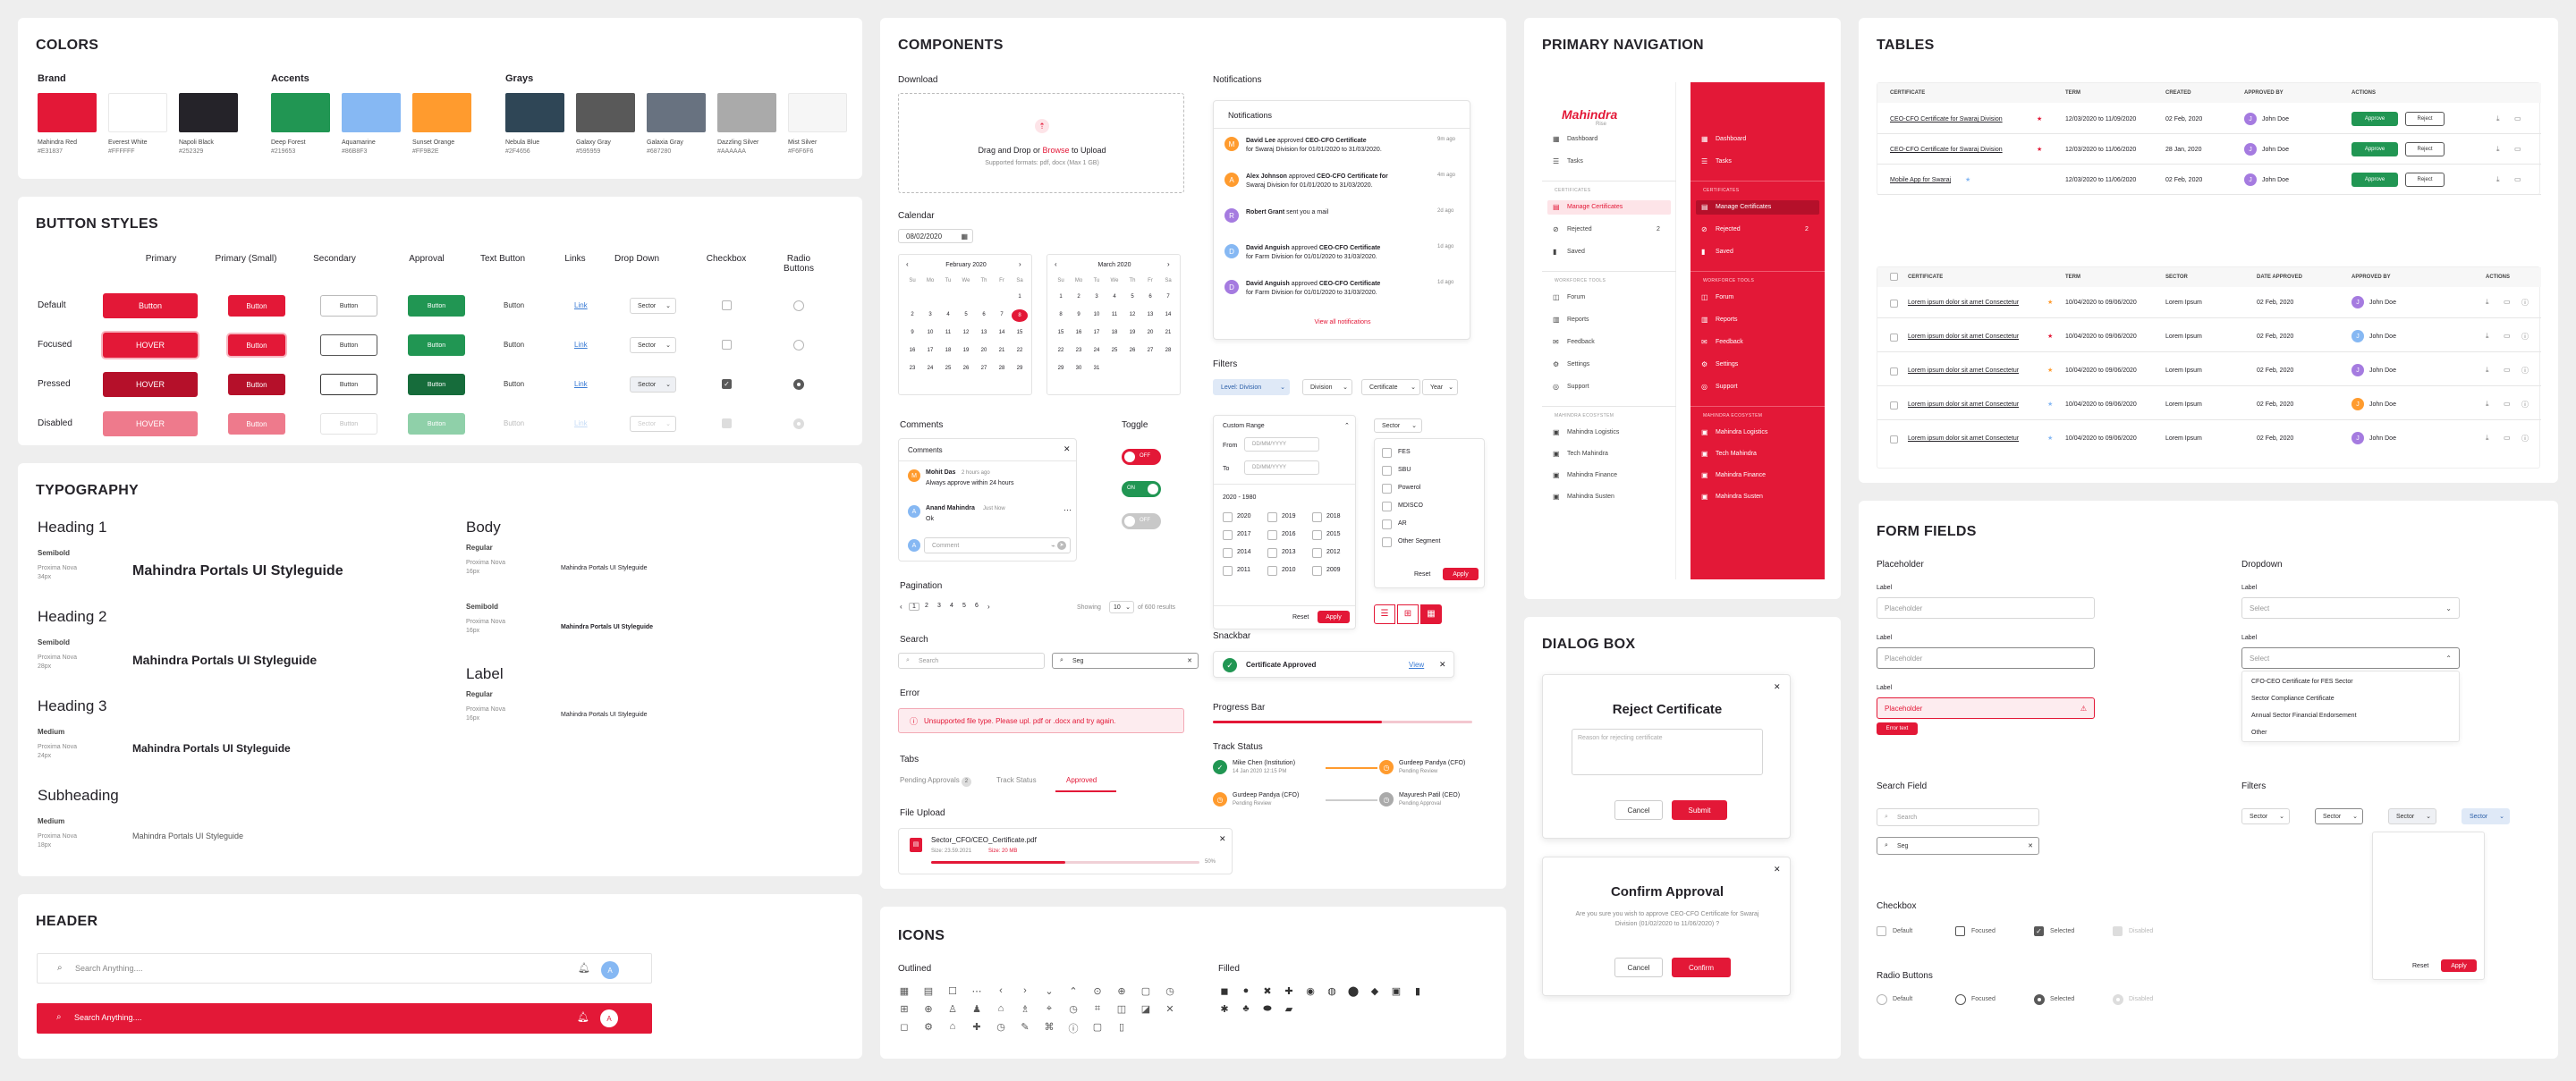  Describe the element at coordinates (727, 384) in the screenshot. I see `checkbox: ✓` at that location.